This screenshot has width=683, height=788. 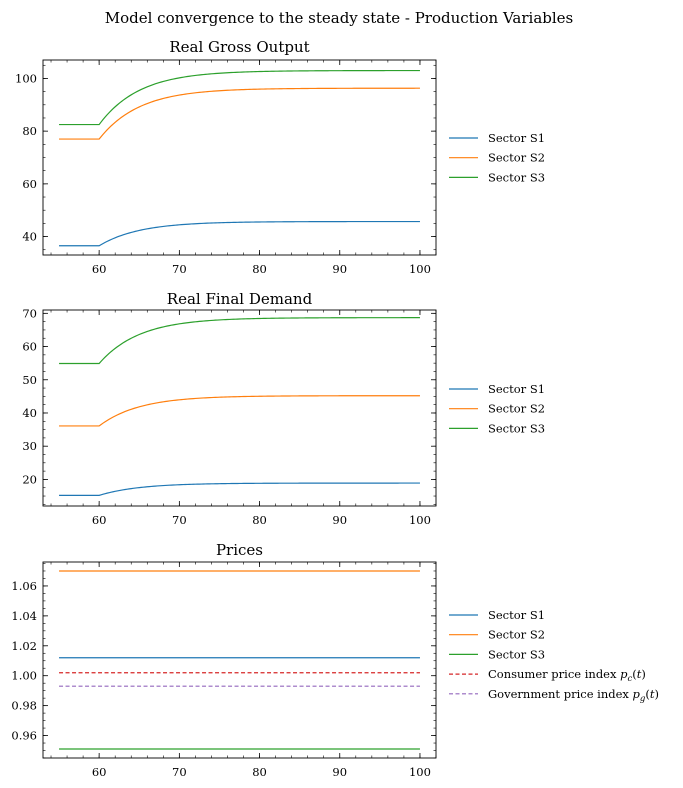 I want to click on legend-label-subscript: g, so click(x=643, y=699).